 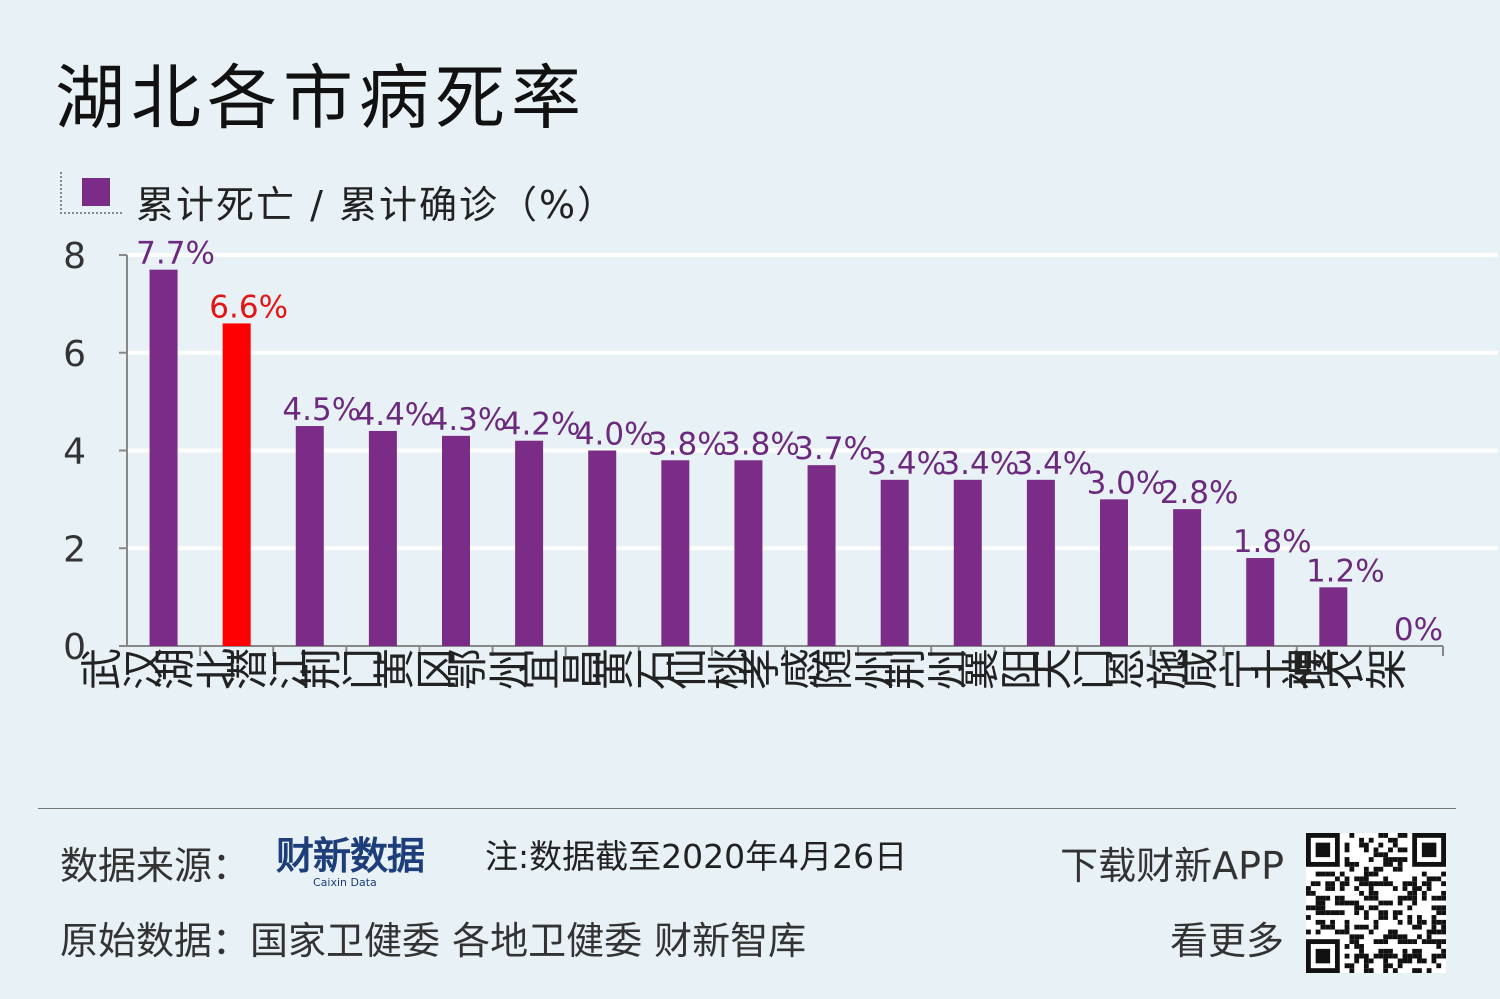 I want to click on x-tick-label: 神农架, so click(x=1343, y=672).